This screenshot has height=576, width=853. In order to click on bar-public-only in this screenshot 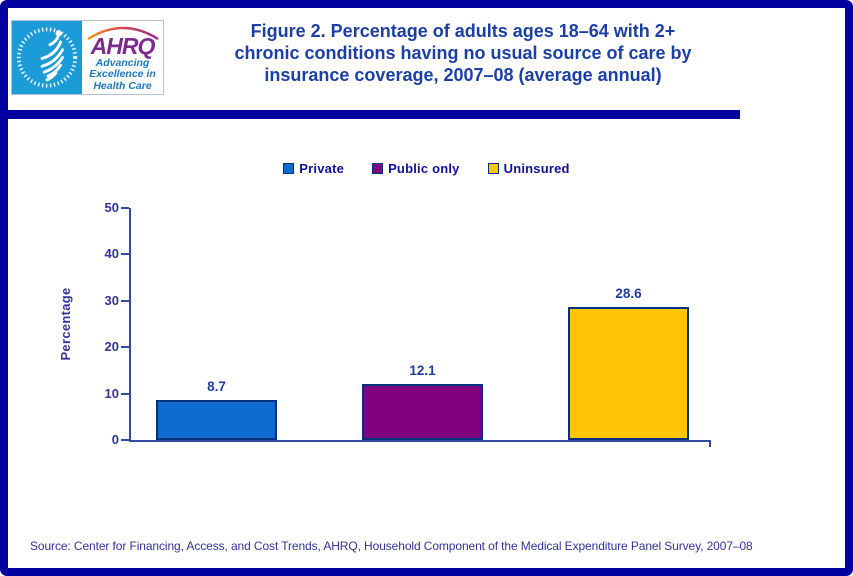, I will do `click(422, 412)`.